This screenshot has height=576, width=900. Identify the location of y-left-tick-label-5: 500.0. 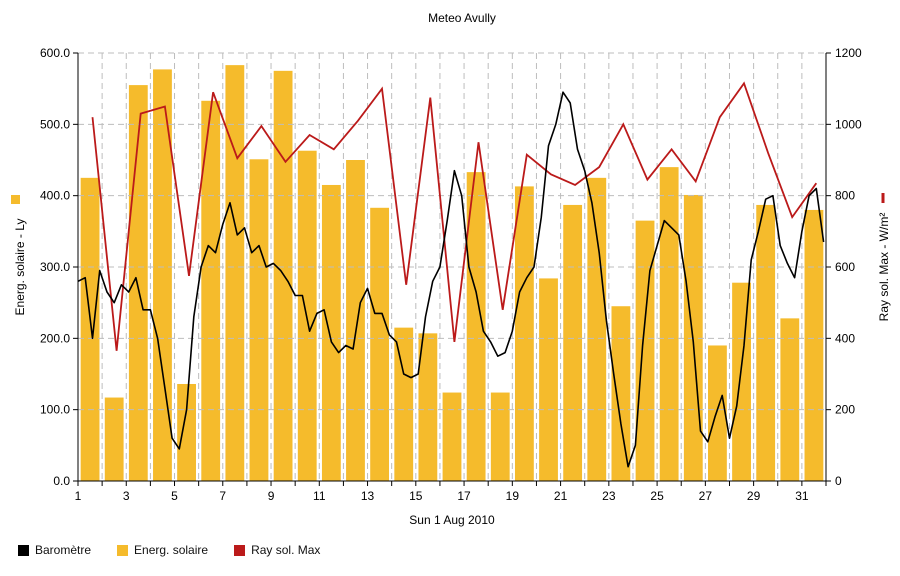
(55, 124).